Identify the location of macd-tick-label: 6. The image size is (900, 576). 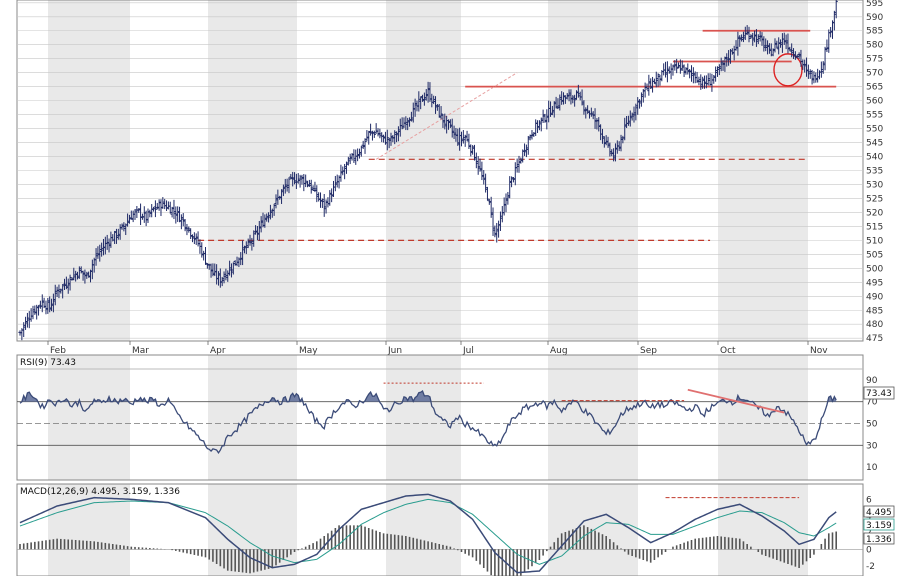
(869, 500).